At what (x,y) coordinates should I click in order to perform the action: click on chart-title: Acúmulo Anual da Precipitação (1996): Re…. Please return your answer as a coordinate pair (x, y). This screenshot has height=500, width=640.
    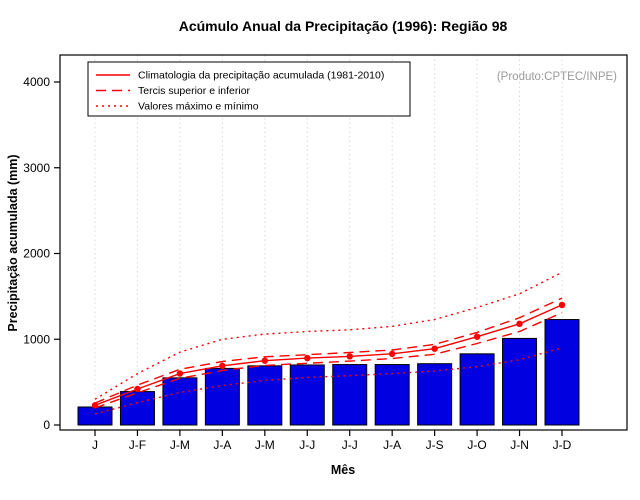
    Looking at the image, I should click on (343, 26).